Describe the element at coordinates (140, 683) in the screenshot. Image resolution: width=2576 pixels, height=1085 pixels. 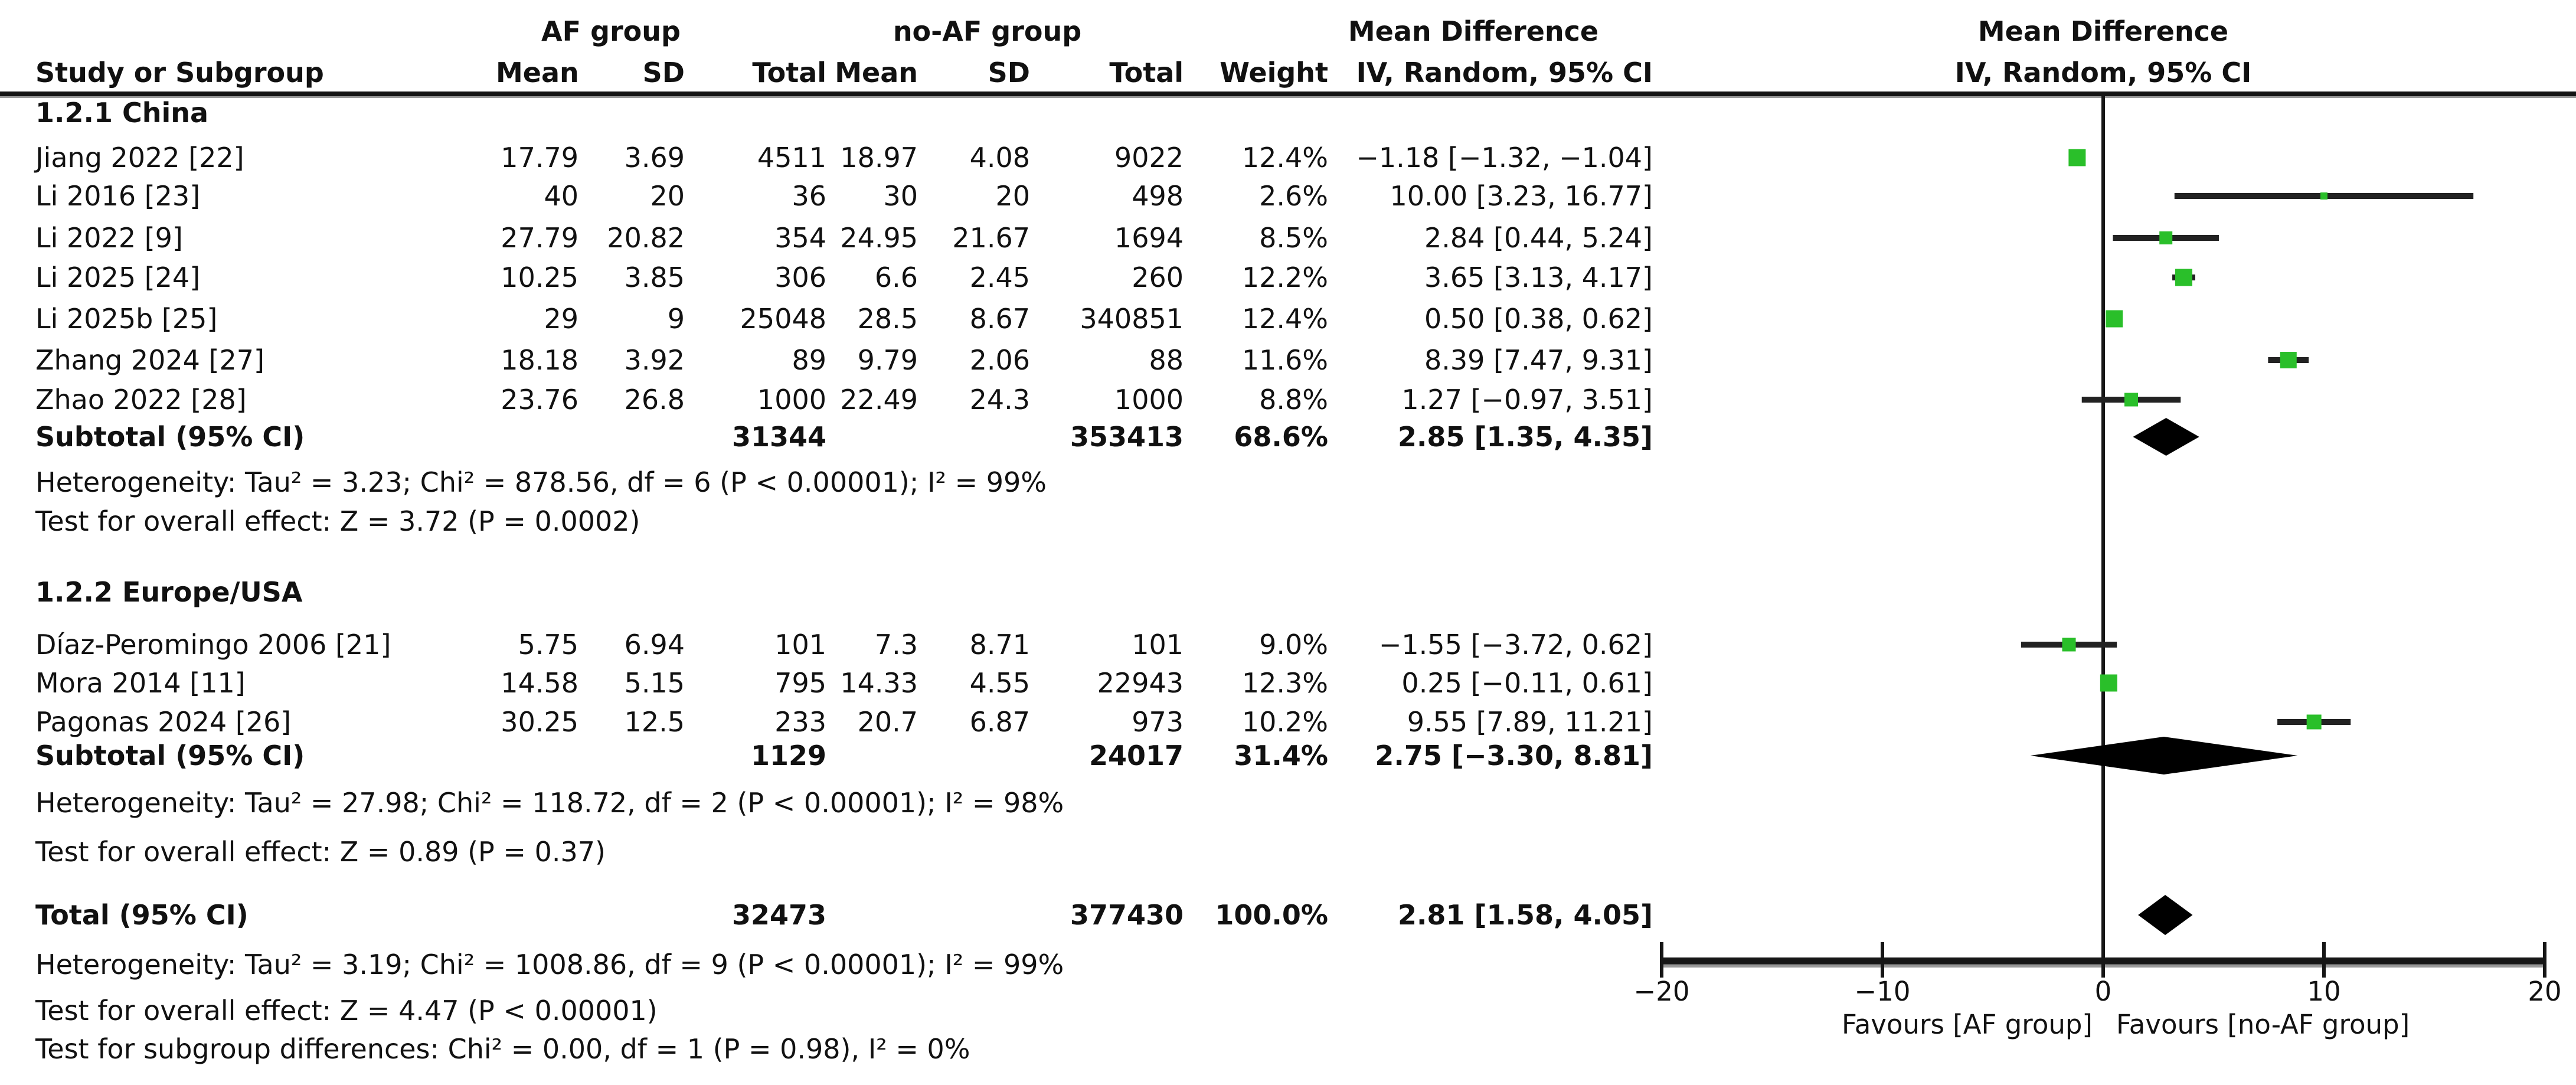
I see `study-label: Mora 2014 [11]` at that location.